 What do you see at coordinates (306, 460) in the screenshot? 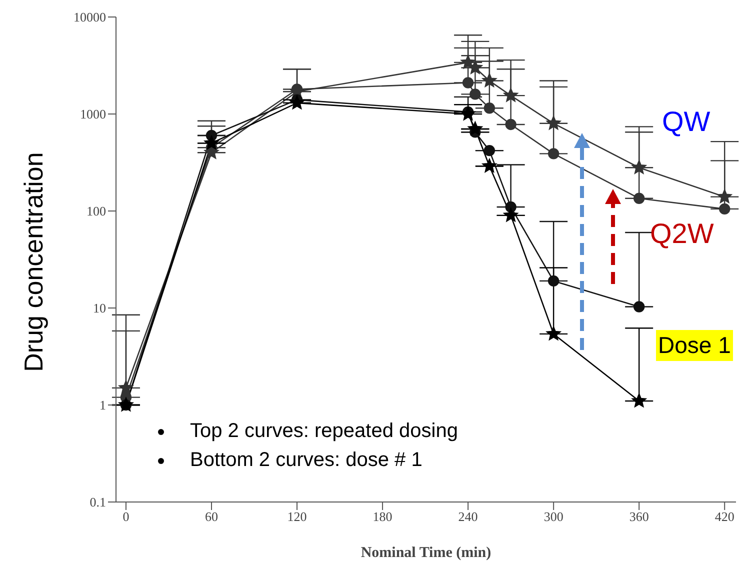
I see `annotation: Bottom 2 curves: dose # 1` at bounding box center [306, 460].